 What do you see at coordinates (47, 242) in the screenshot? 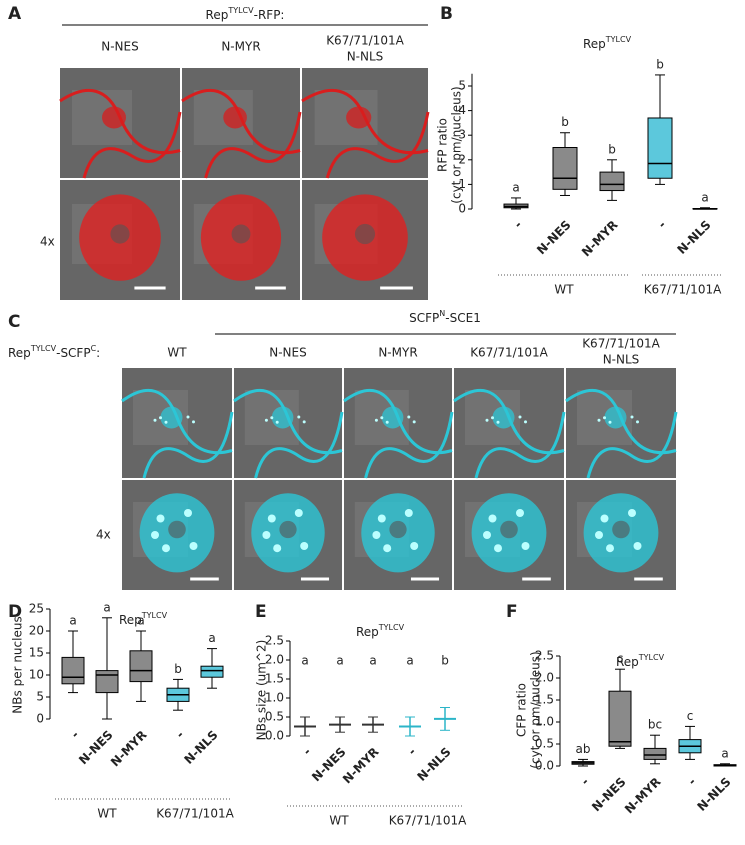
I see `zoom-label: 4x` at bounding box center [47, 242].